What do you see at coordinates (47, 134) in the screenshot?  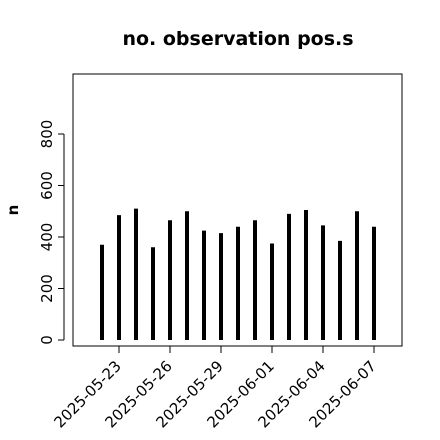 I see `y-tick-label: 800` at bounding box center [47, 134].